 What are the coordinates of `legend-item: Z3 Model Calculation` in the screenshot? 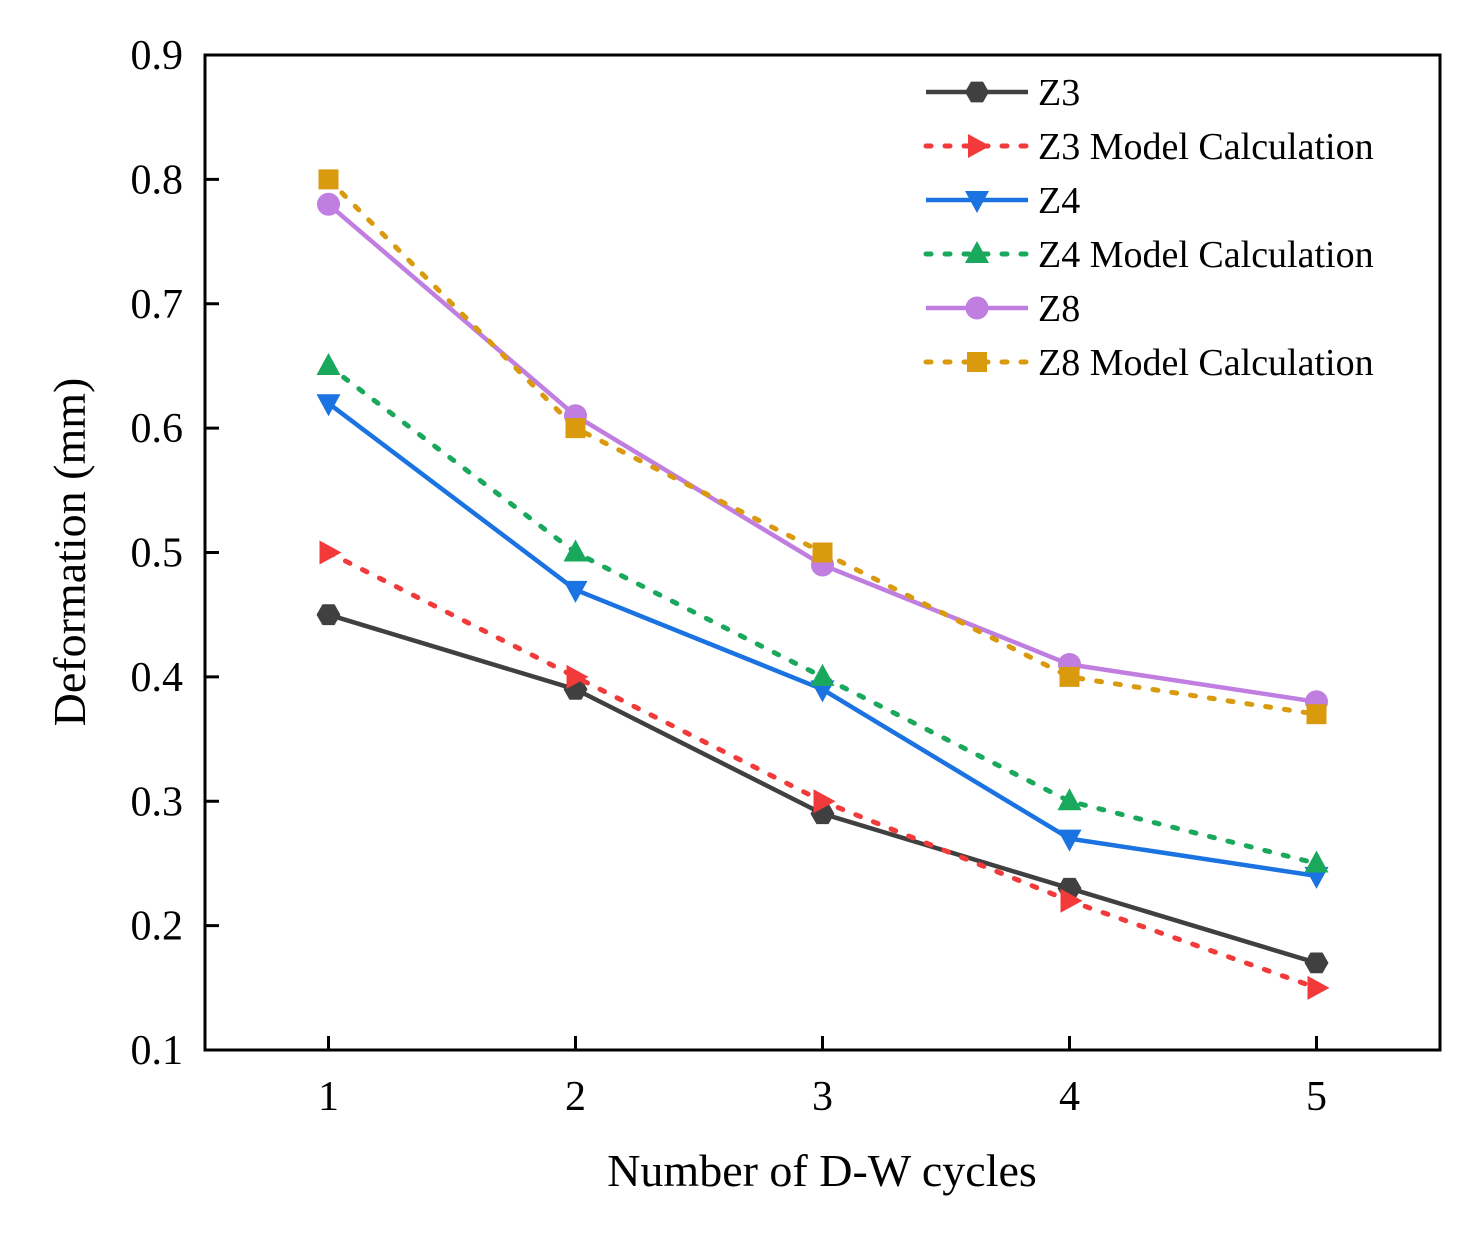 It's located at (1148, 147).